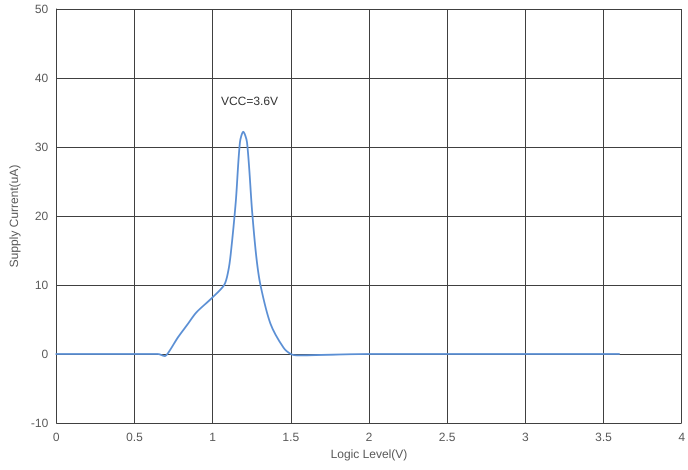 The width and height of the screenshot is (688, 470). What do you see at coordinates (249, 101) in the screenshot?
I see `annotation: VCC=3.6V` at bounding box center [249, 101].